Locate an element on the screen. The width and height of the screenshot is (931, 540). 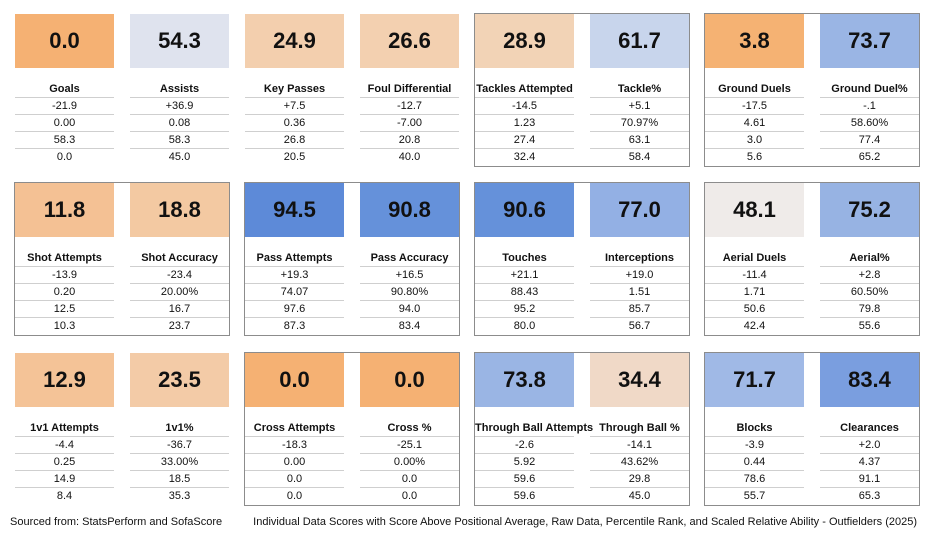
stat-card: 11.8 Shot Attempts -13.9 0.20 12.5 10.3 is located at coordinates (64, 258).